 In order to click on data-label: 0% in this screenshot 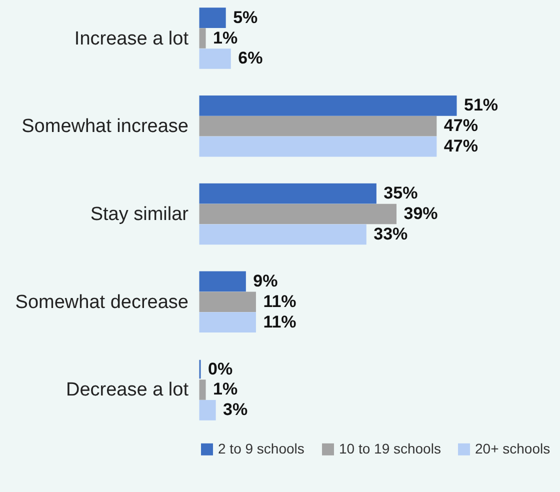, I will do `click(220, 368)`.